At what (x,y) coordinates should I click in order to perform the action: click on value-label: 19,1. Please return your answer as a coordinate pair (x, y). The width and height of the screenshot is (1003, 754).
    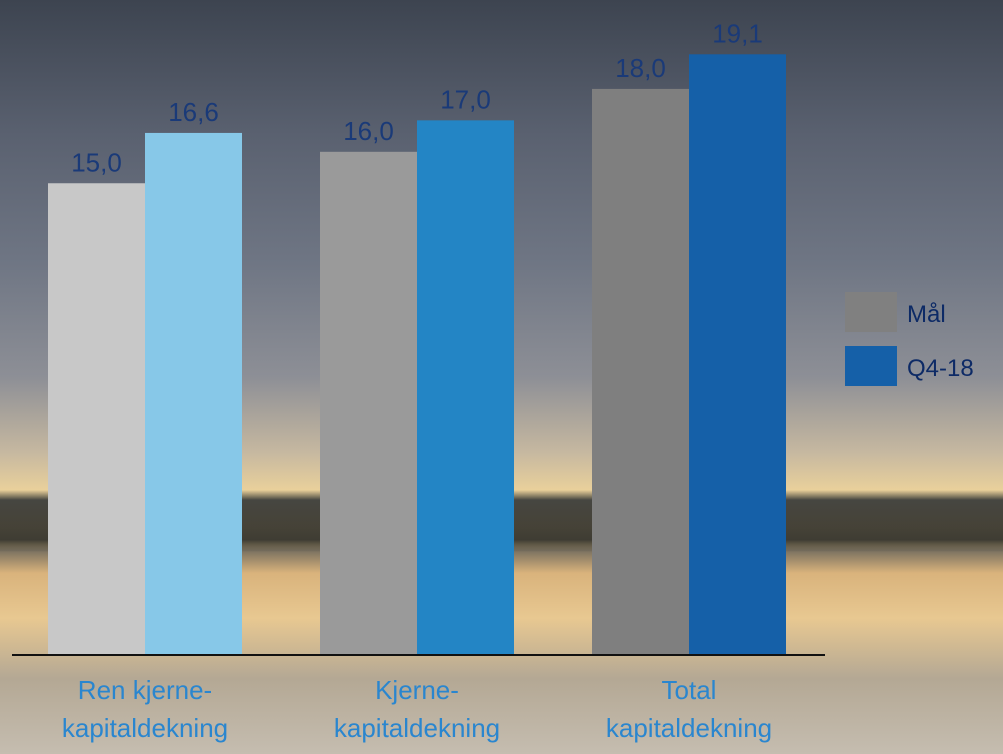
    Looking at the image, I should click on (737, 33).